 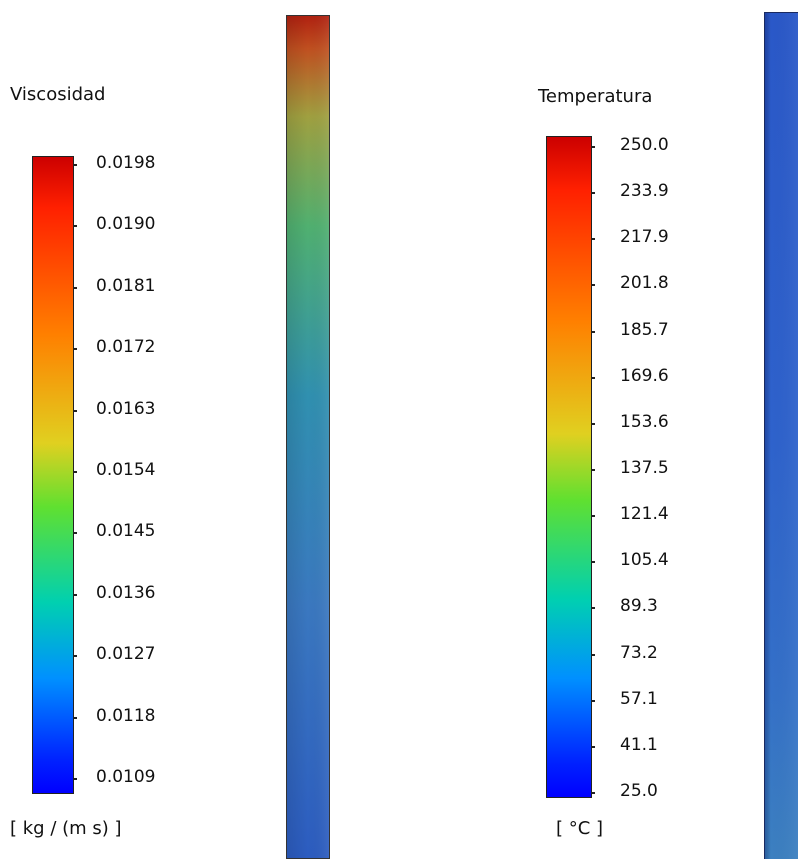 I want to click on temperature-tick-label: 250.0, so click(x=644, y=145).